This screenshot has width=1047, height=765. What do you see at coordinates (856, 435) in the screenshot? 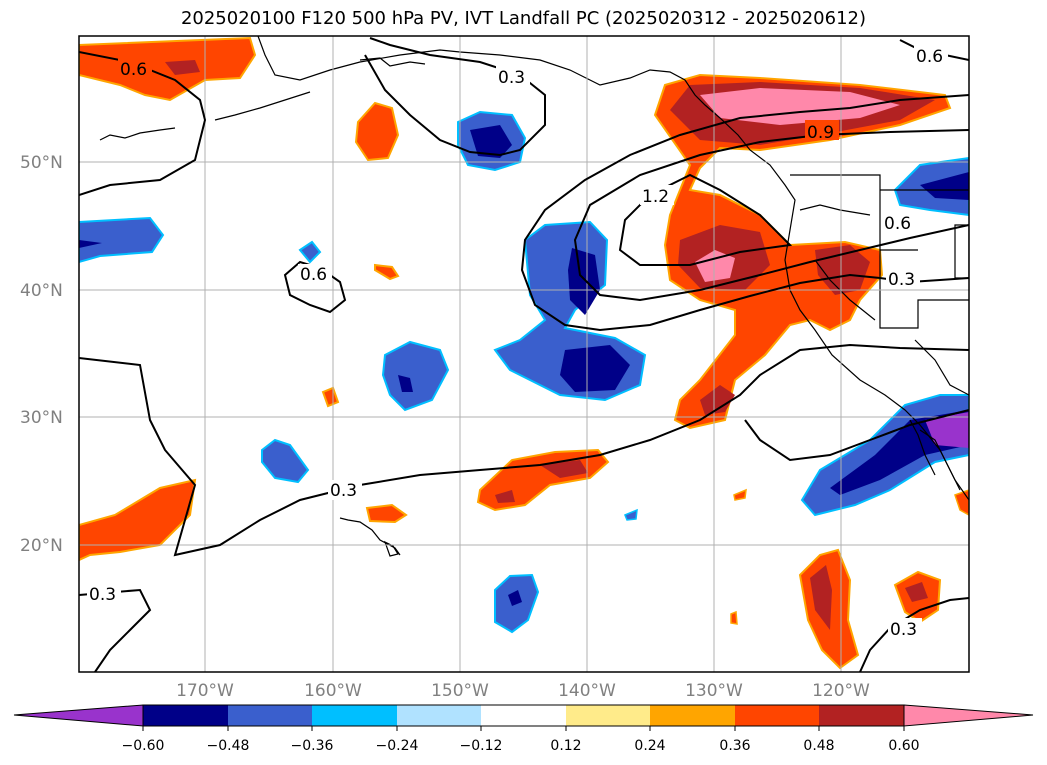
I see `contour-0.3-east` at bounding box center [856, 435].